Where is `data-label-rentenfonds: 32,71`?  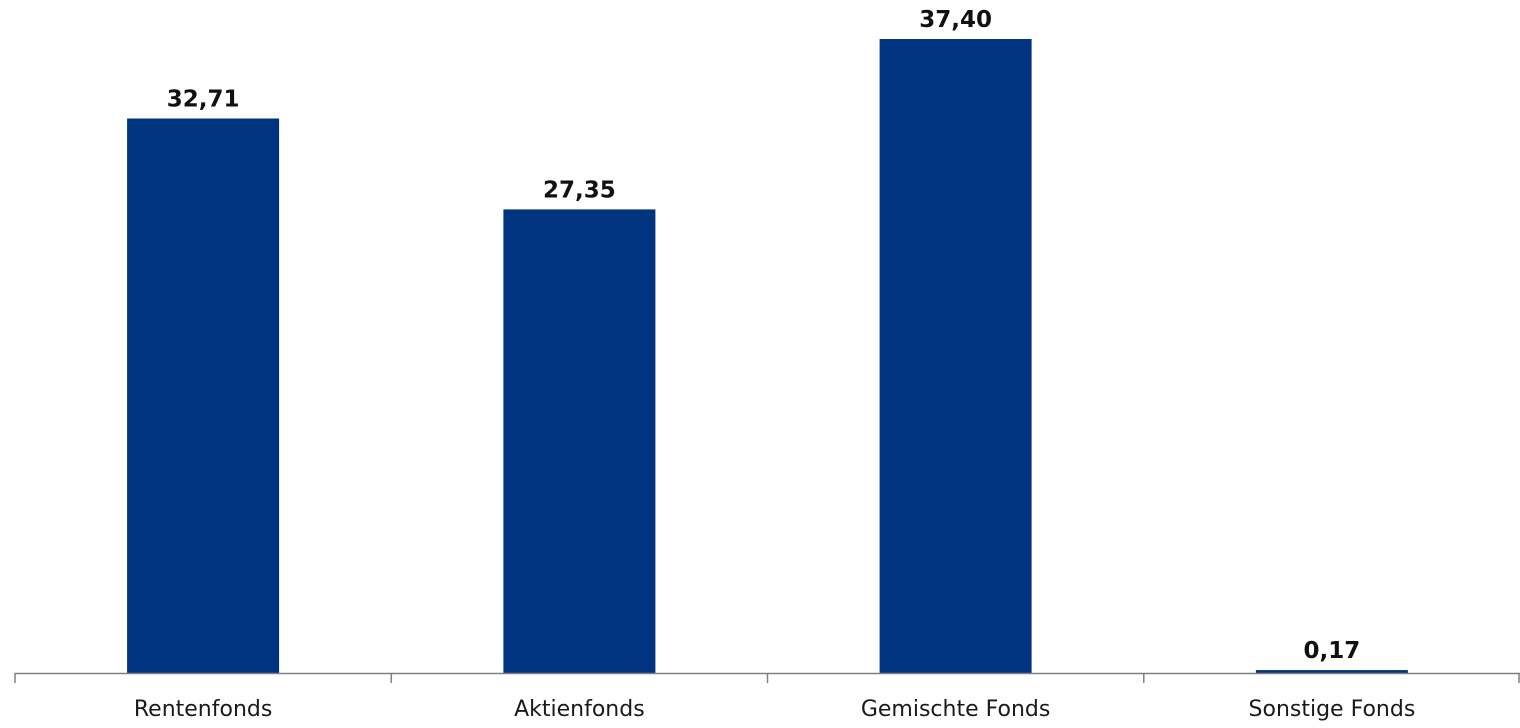
data-label-rentenfonds: 32,71 is located at coordinates (203, 100).